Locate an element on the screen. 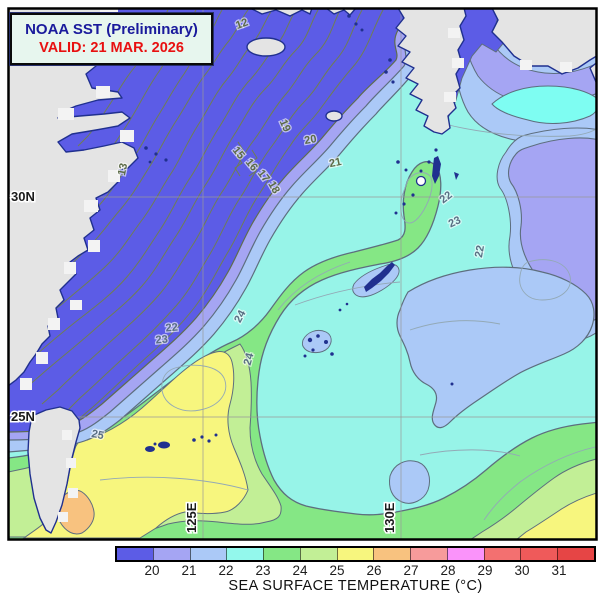  land-danjo is located at coordinates (334, 116).